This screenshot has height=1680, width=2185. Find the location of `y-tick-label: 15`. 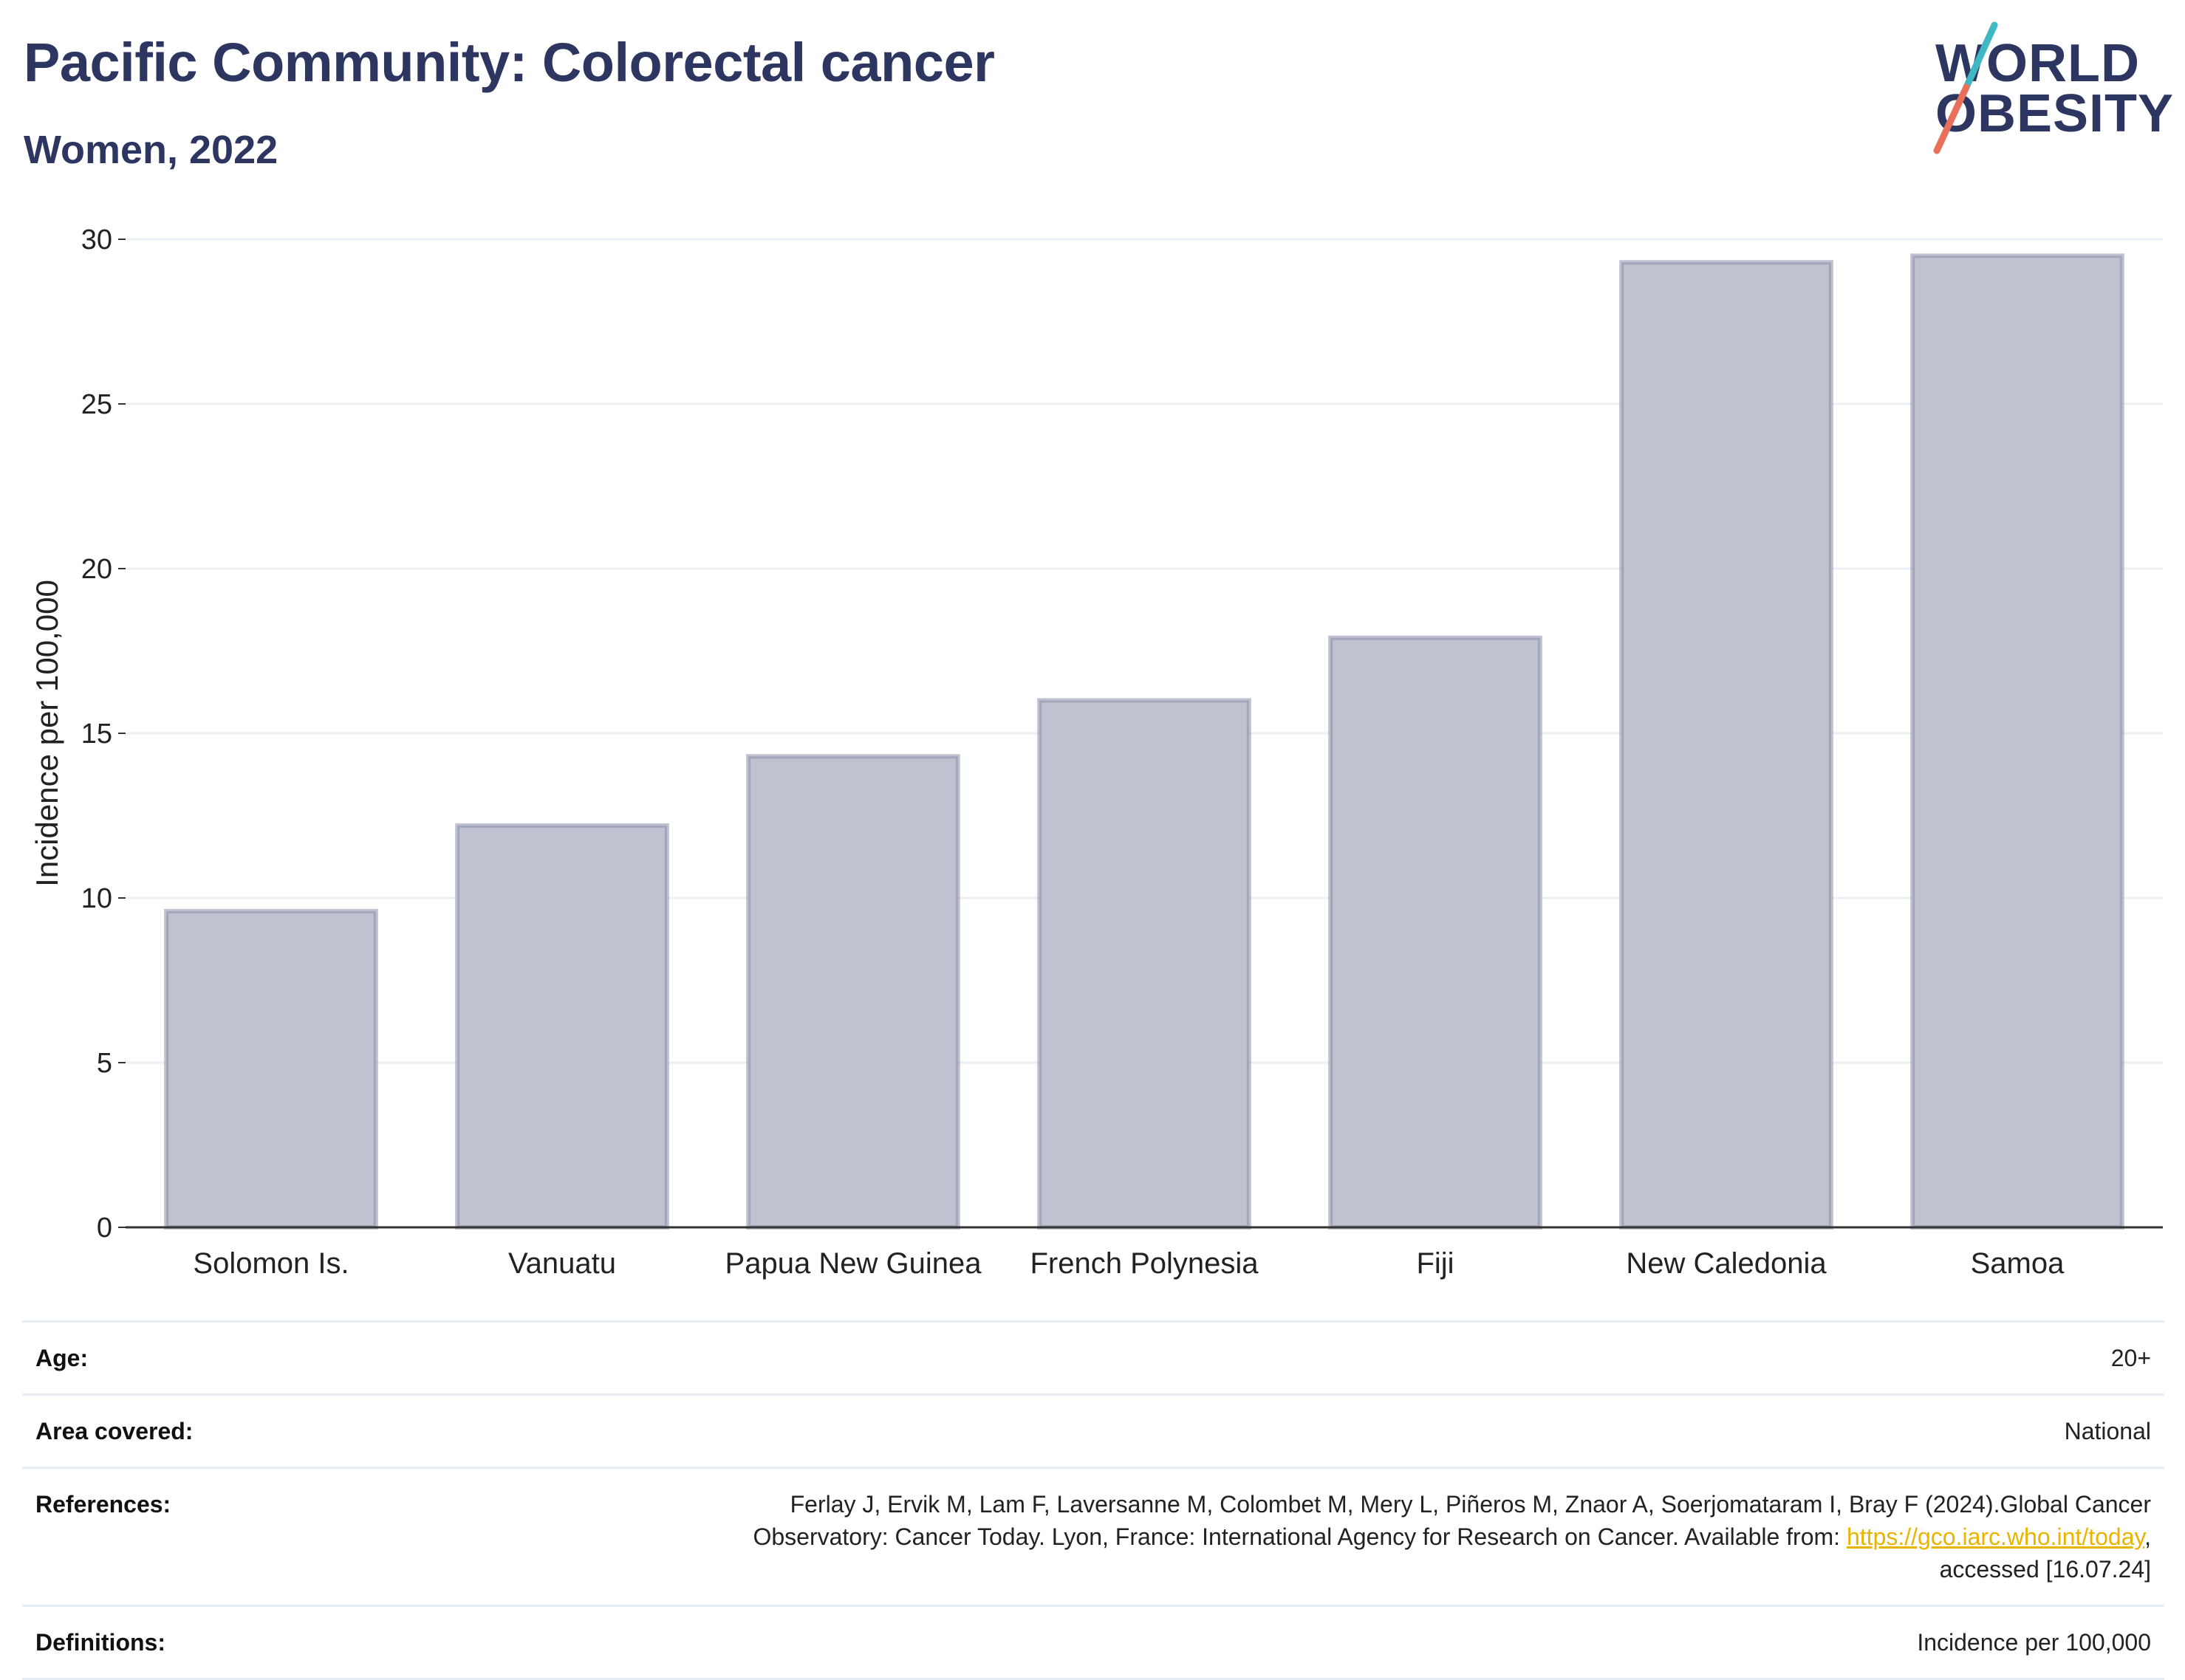

y-tick-label: 15 is located at coordinates (96, 735).